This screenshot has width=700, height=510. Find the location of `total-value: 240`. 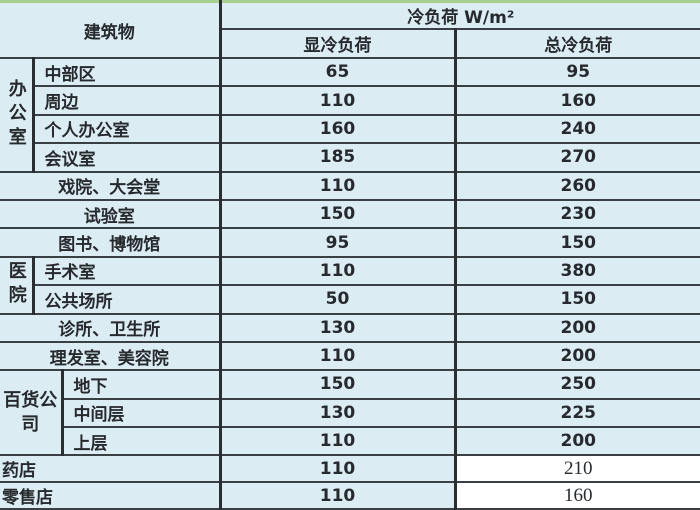

total-value: 240 is located at coordinates (576, 129).